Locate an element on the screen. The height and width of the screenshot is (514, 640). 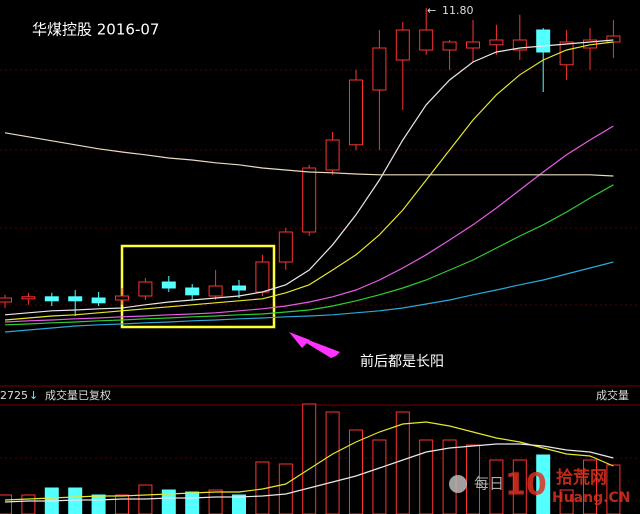
callout: 前后都是长阳 is located at coordinates (402, 361).